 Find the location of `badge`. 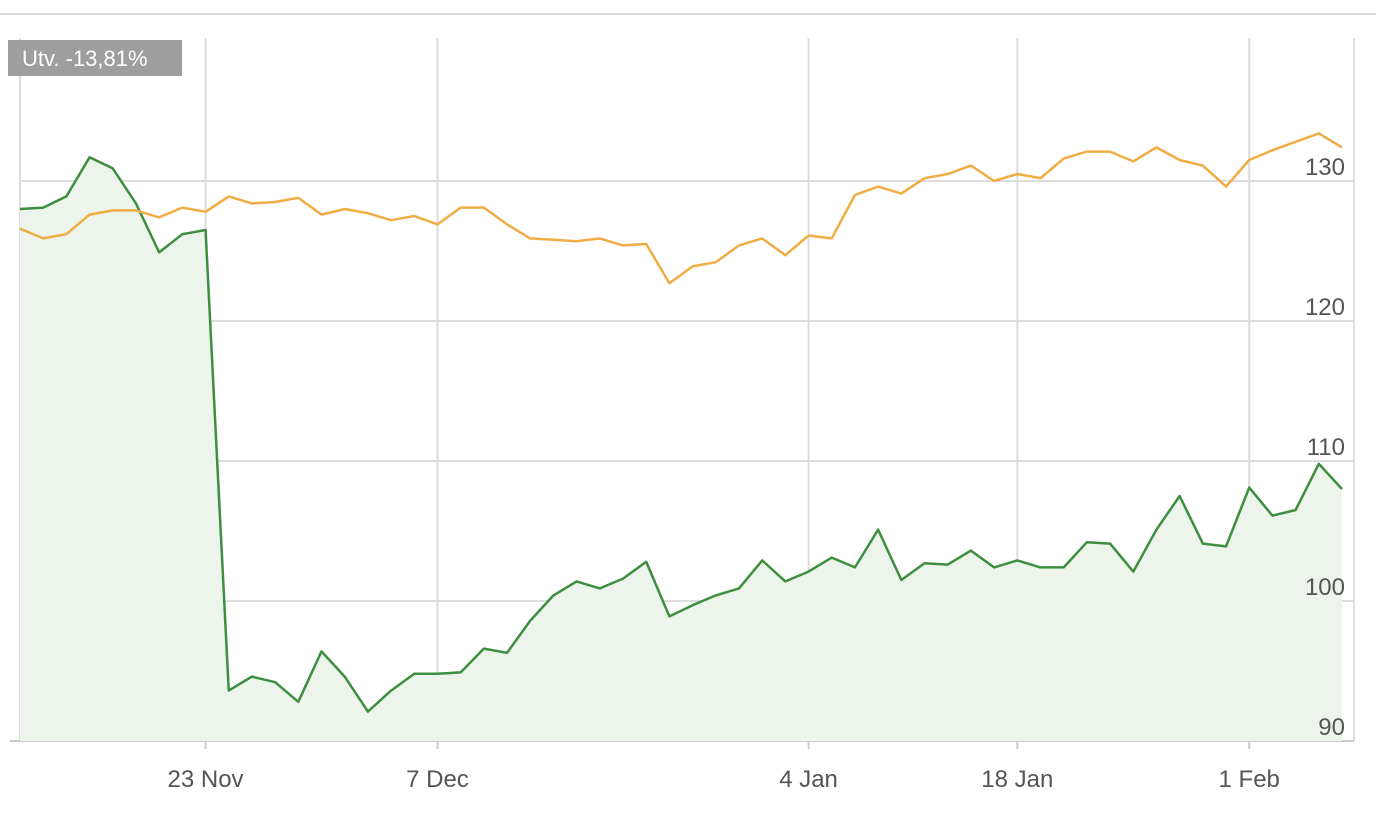

badge is located at coordinates (95, 58).